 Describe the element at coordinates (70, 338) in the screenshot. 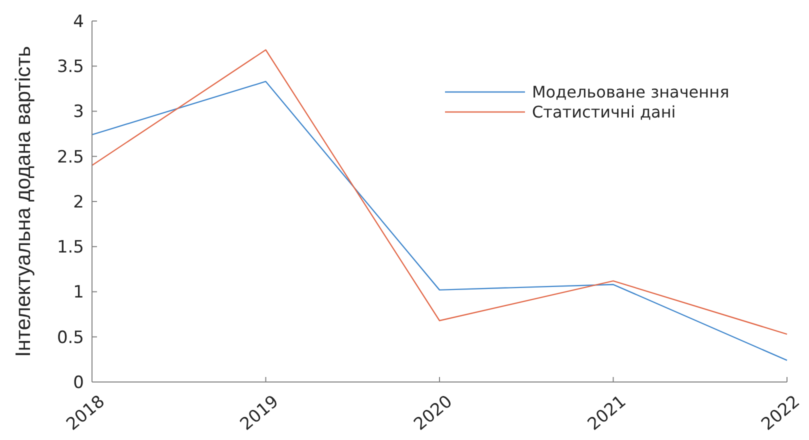

I see `y-tick-label: 0.5` at that location.